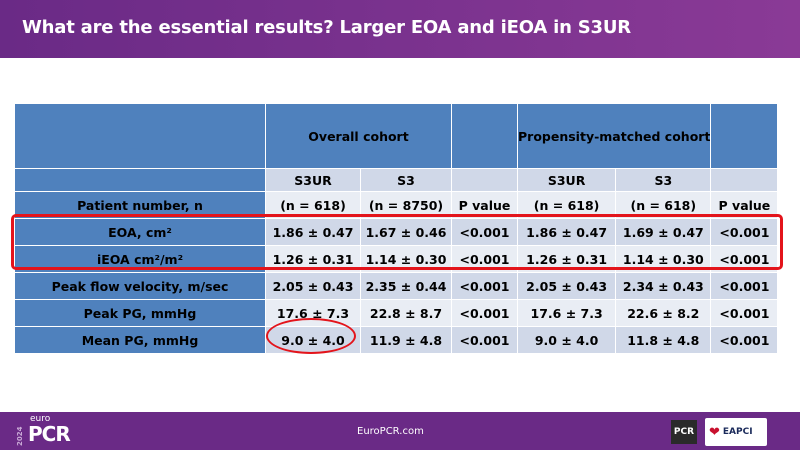 Image resolution: width=800 pixels, height=450 pixels. Describe the element at coordinates (406, 313) in the screenshot. I see `table-cell: 22.8 ± 8.7` at that location.